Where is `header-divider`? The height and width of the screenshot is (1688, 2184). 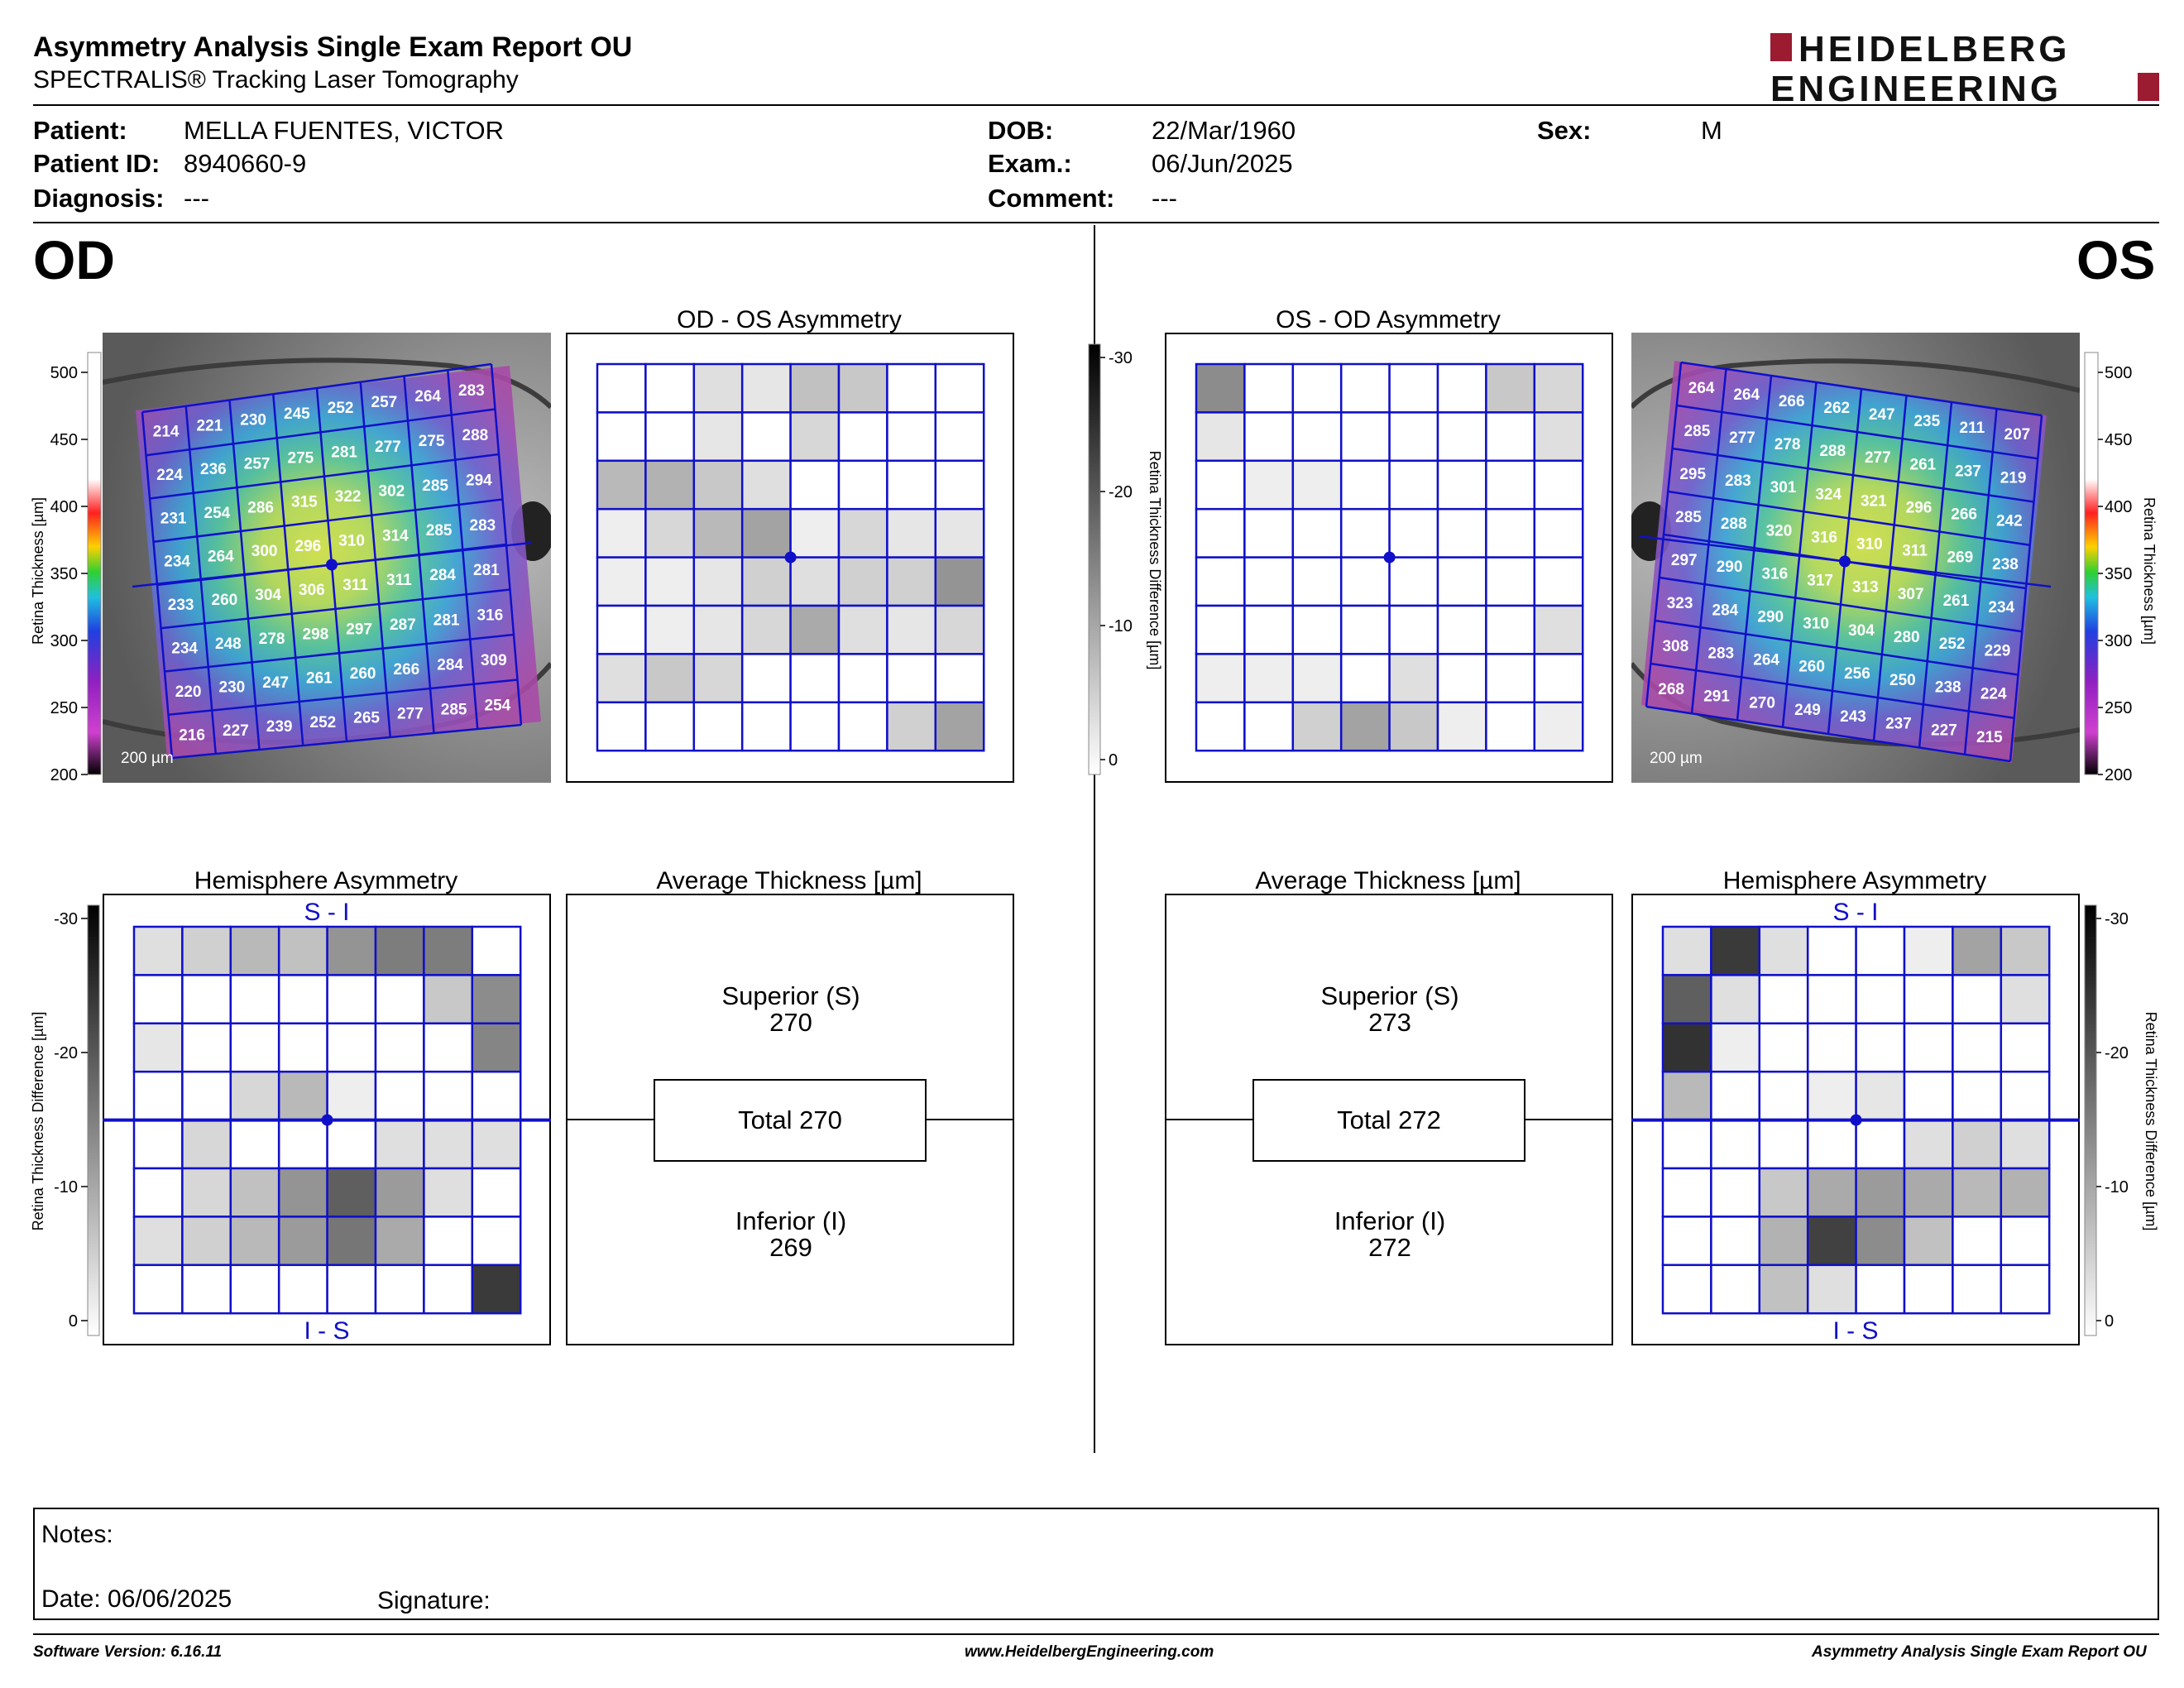
header-divider is located at coordinates (1096, 105).